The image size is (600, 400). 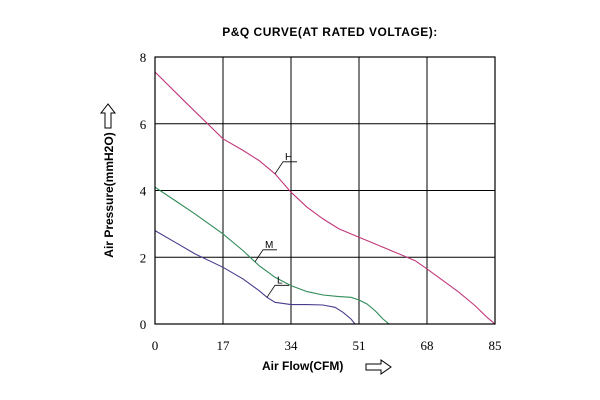 What do you see at coordinates (143, 57) in the screenshot?
I see `y-tick-label: 8` at bounding box center [143, 57].